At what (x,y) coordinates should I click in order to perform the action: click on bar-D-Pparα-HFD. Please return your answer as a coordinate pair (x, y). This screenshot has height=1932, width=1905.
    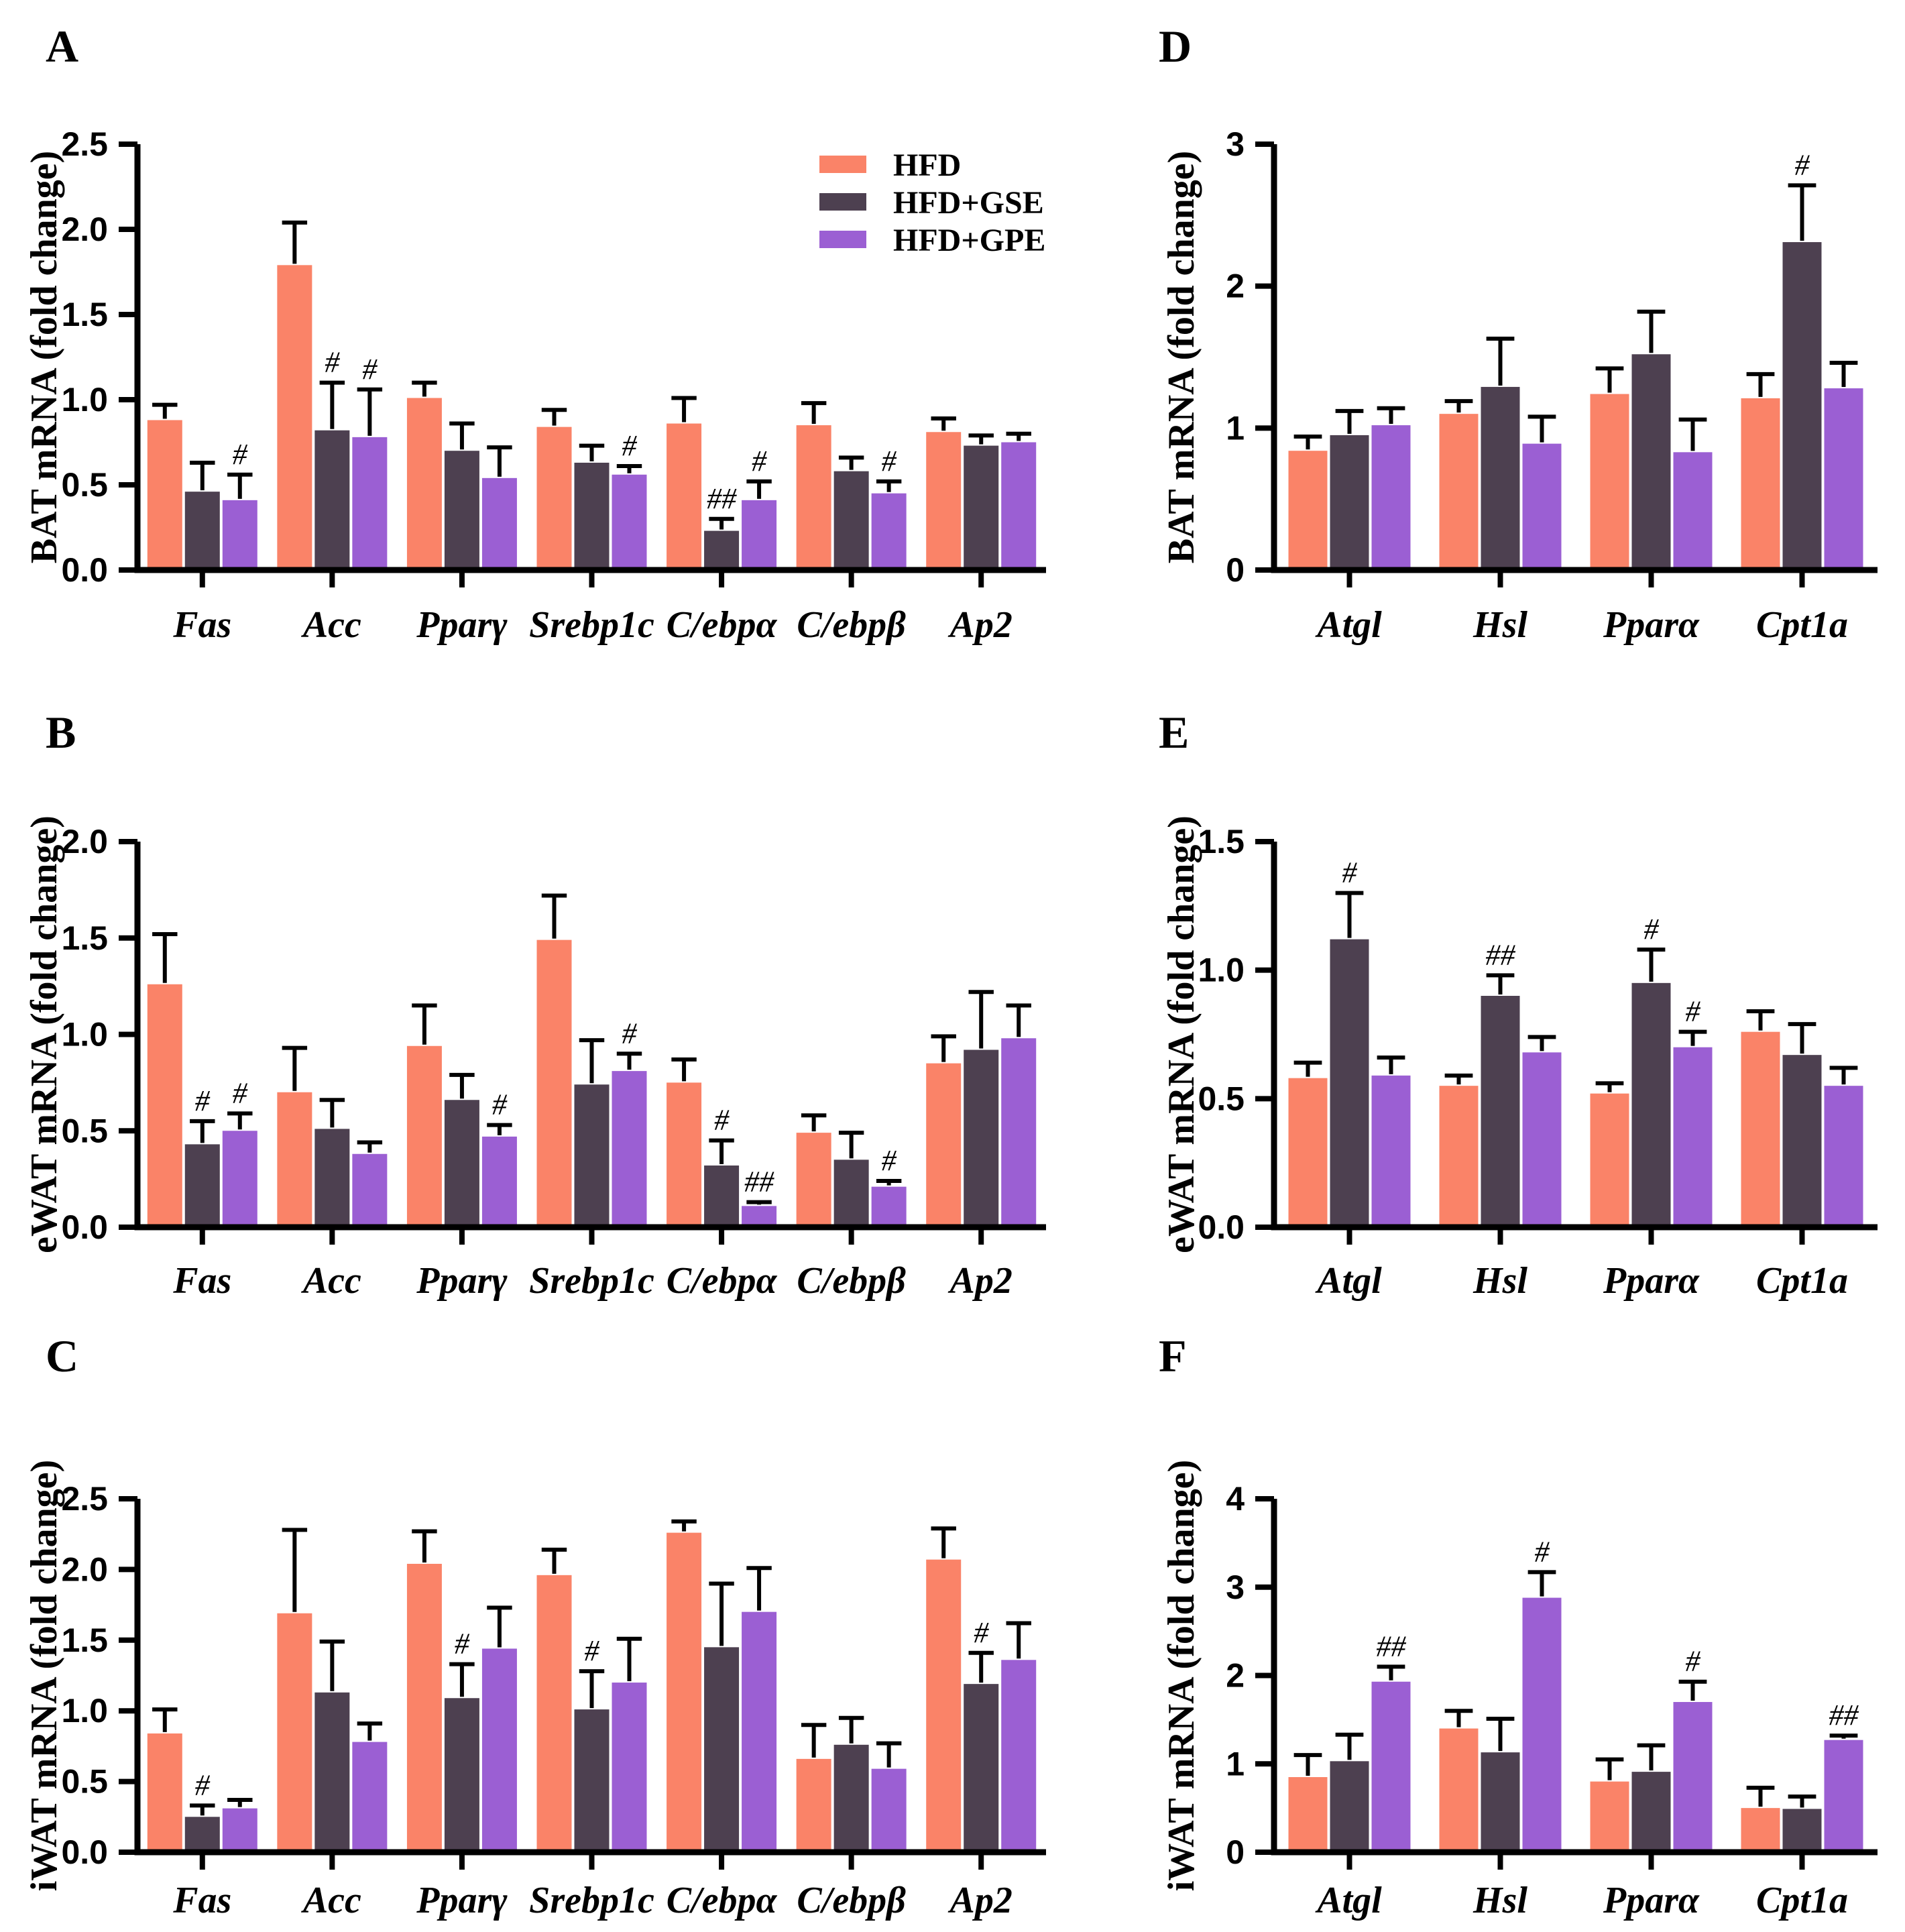
    Looking at the image, I should click on (1609, 482).